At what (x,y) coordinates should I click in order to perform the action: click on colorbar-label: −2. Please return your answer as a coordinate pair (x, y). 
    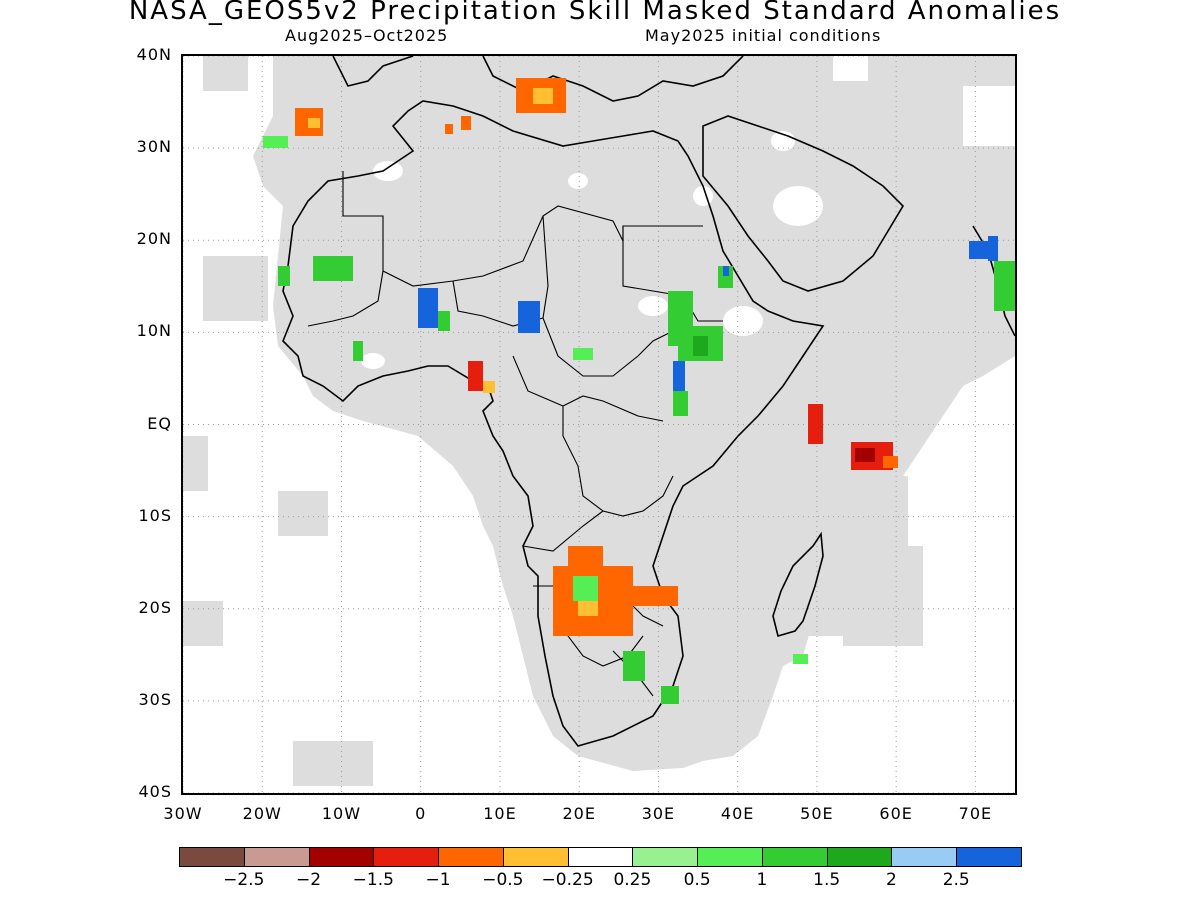
    Looking at the image, I should click on (309, 880).